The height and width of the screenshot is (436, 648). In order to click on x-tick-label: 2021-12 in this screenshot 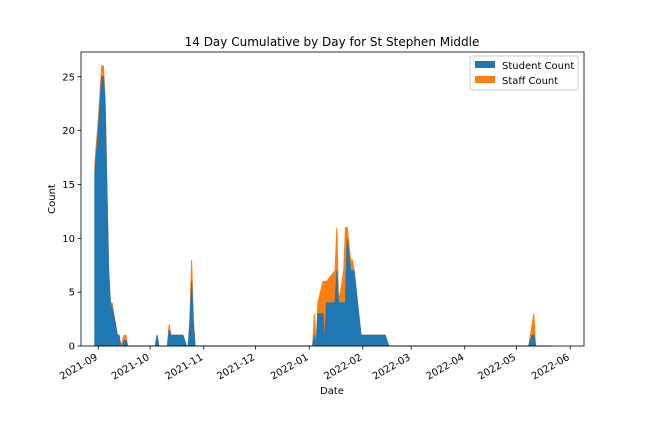, I will do `click(236, 367)`.